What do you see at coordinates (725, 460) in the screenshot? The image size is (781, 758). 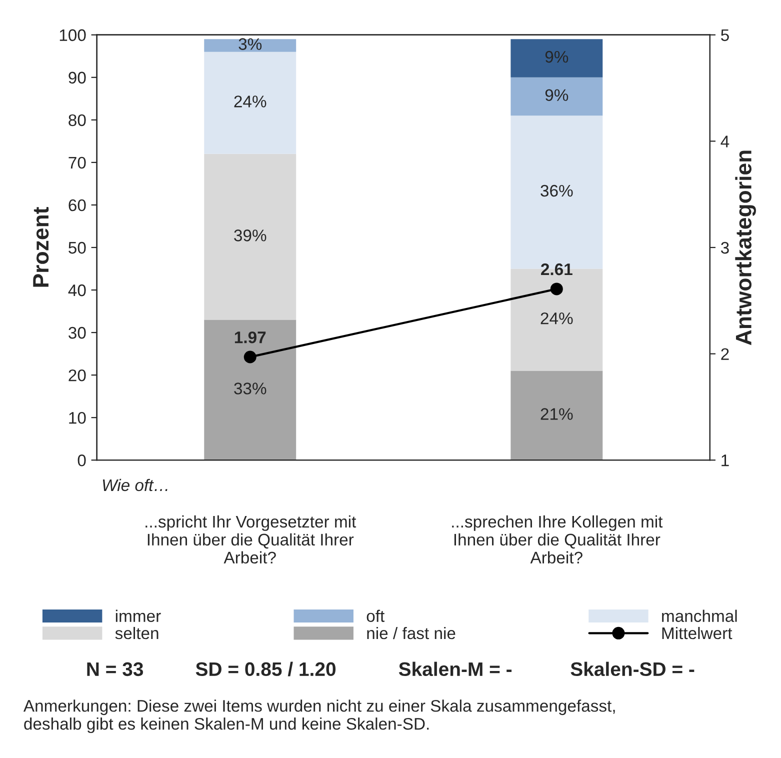 I see `y2-tick-label: 1` at bounding box center [725, 460].